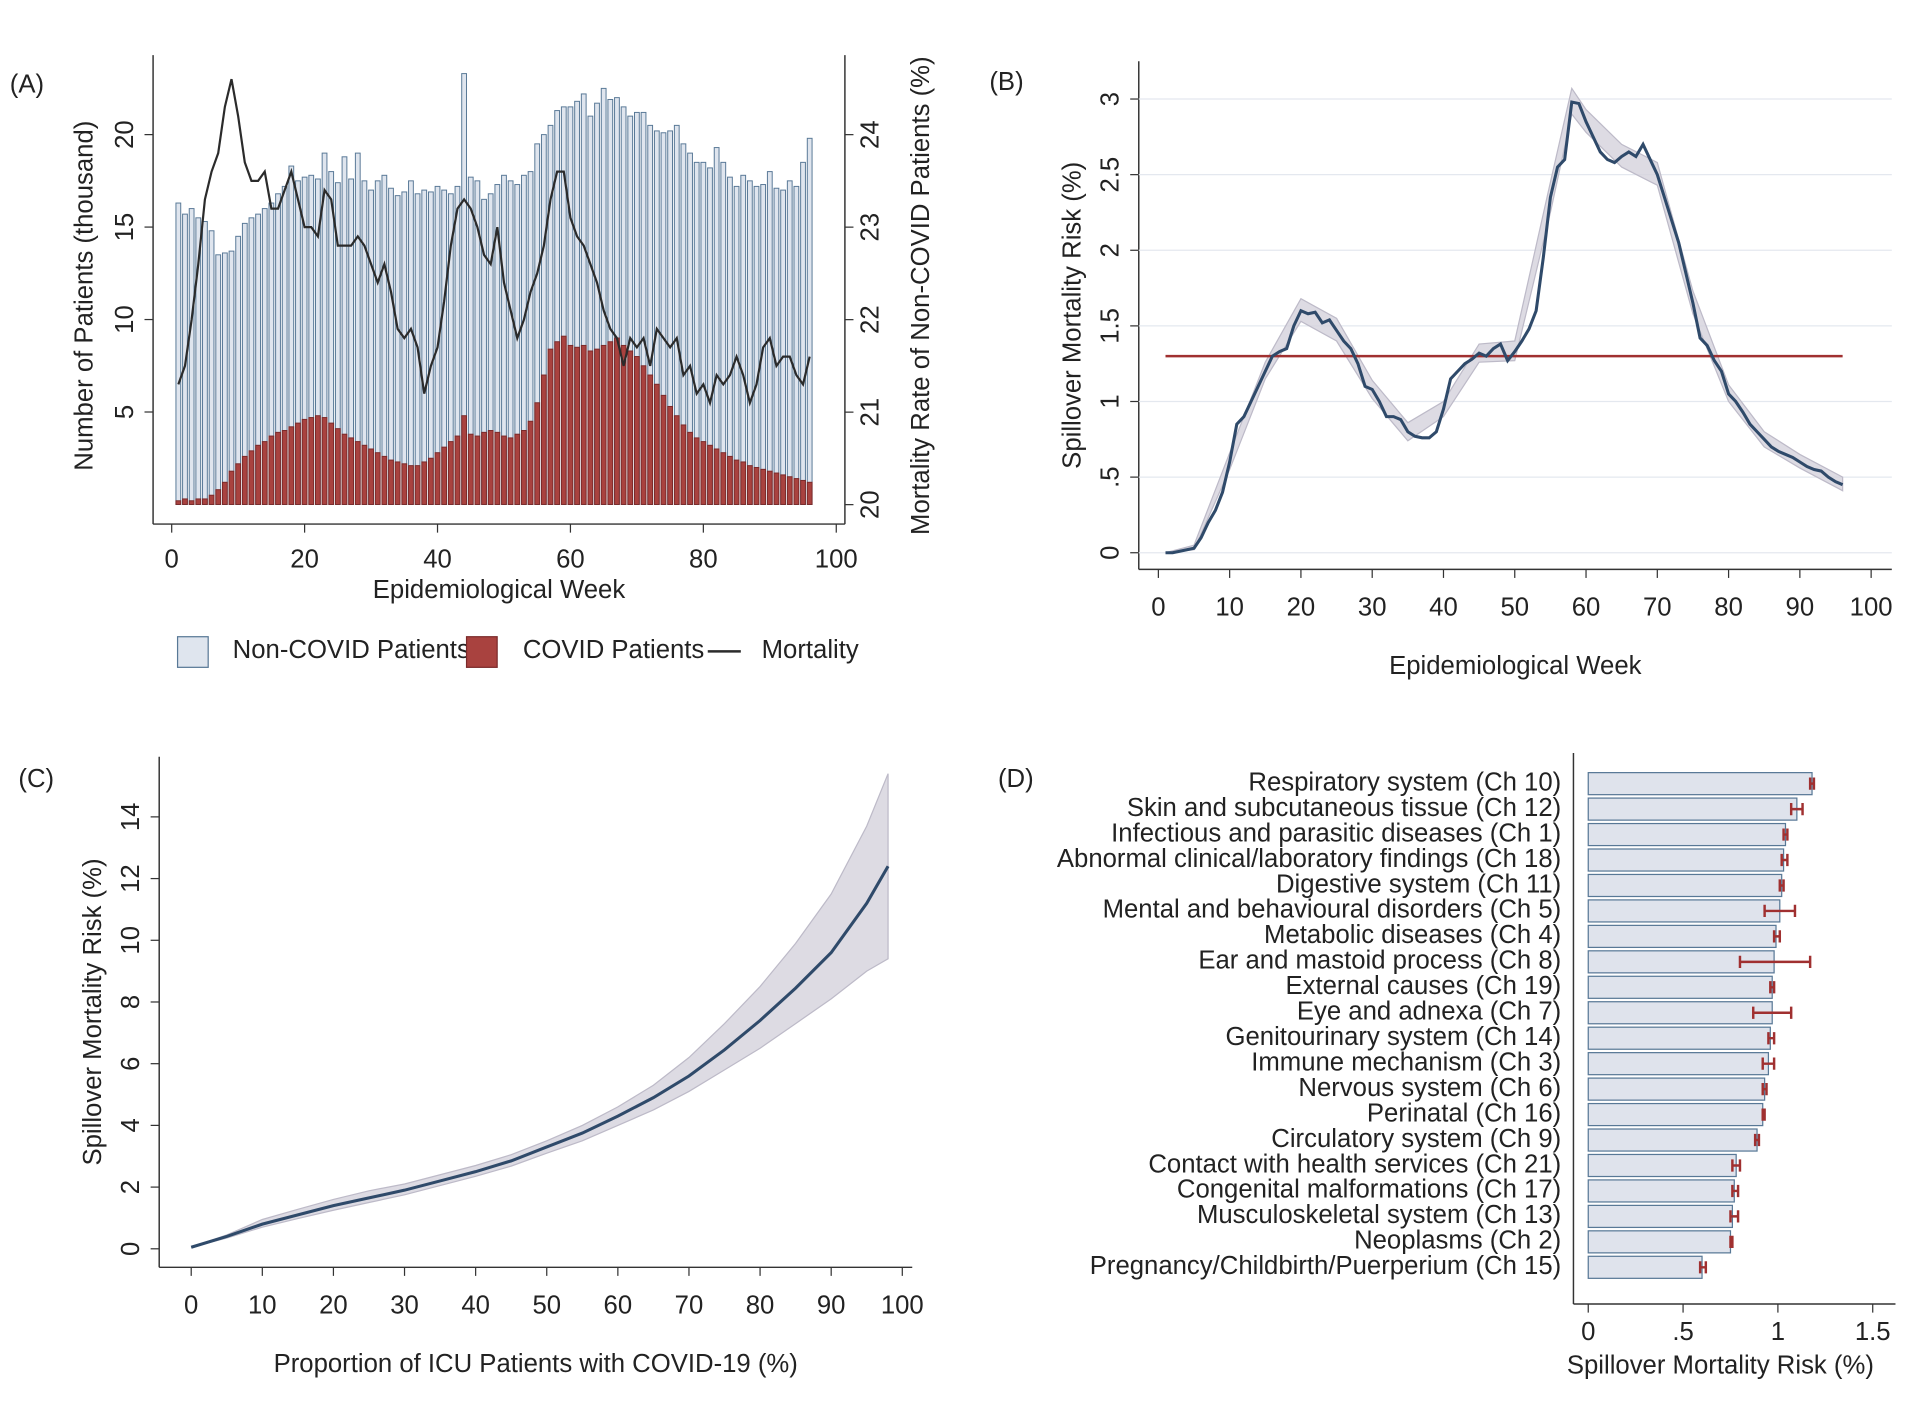 The image size is (1920, 1402). Describe the element at coordinates (1344, 808) in the screenshot. I see `category-label: Skin and subcutaneous tissue (Ch 12)` at that location.